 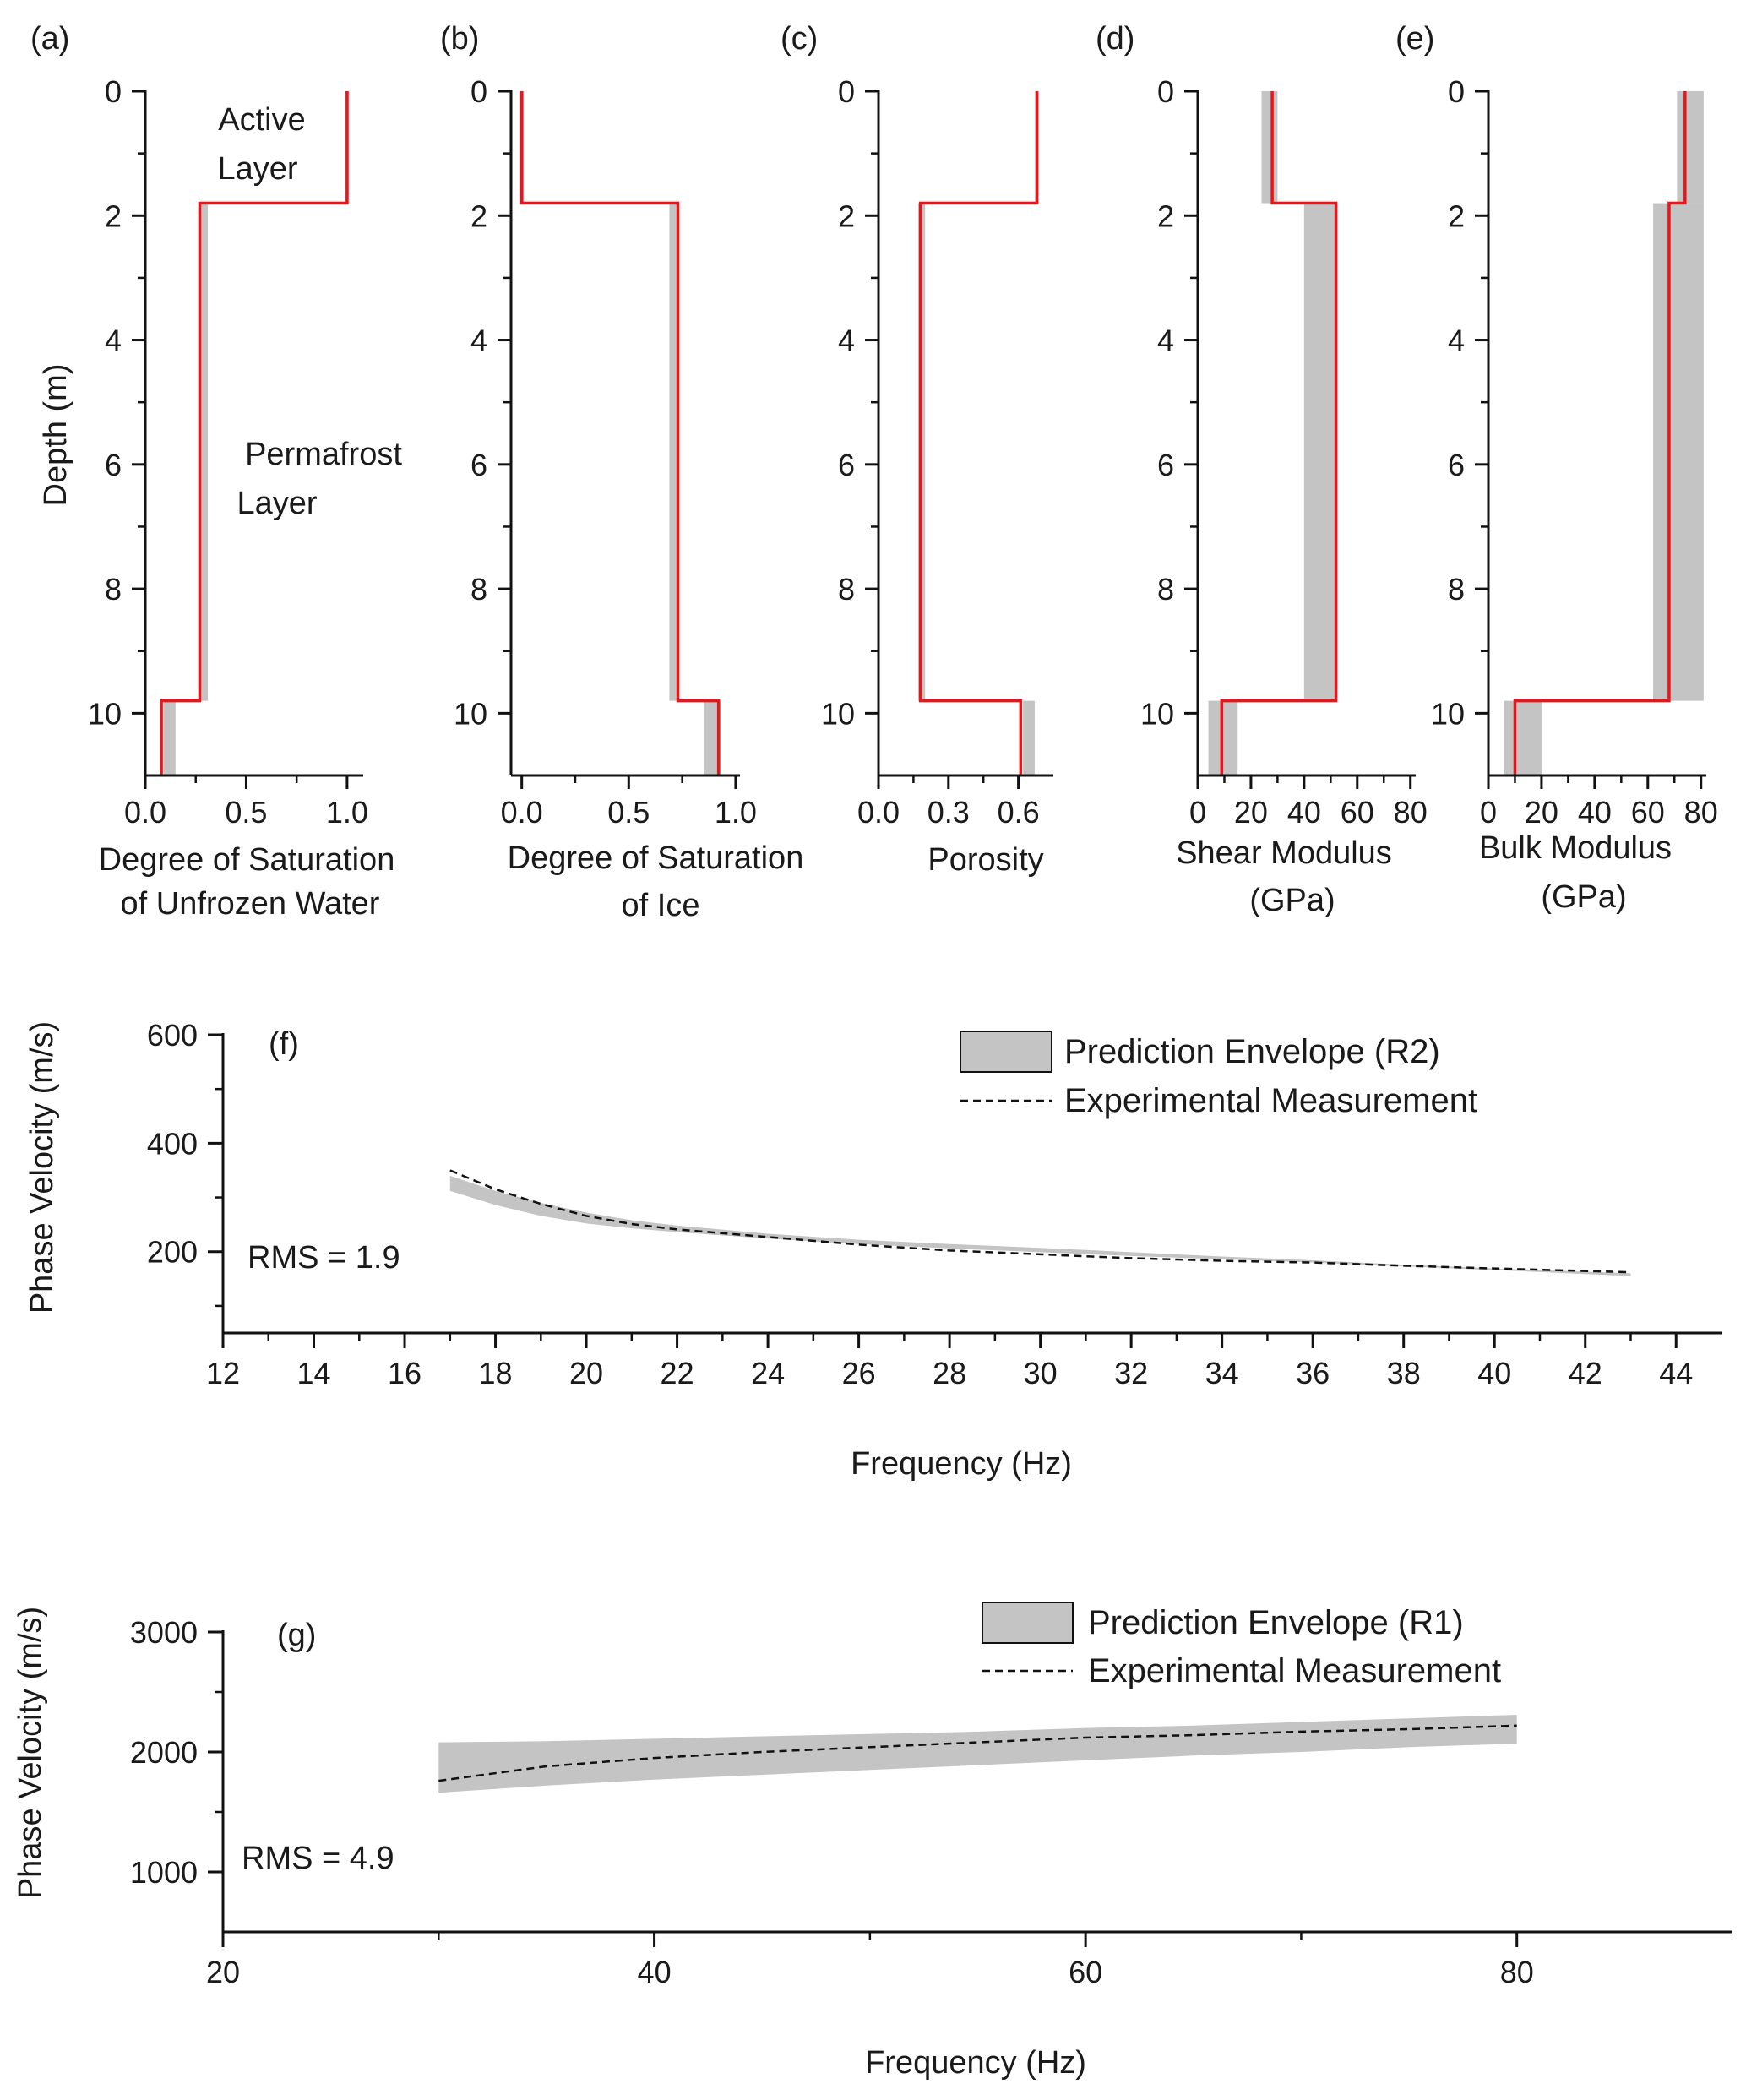 What do you see at coordinates (985, 860) in the screenshot?
I see `x-axis-title: Porosity` at bounding box center [985, 860].